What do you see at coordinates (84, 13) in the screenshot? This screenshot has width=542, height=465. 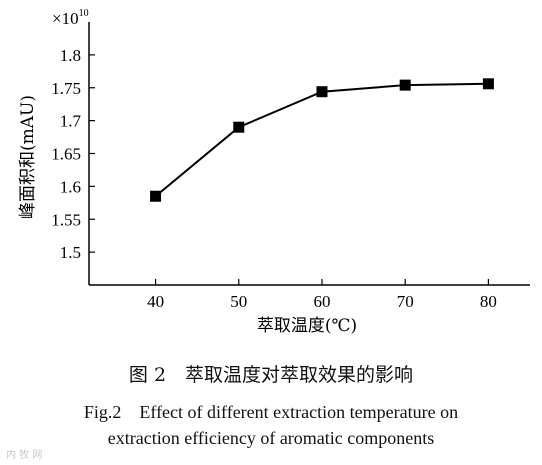 I see `scale-note-exponent: 10` at bounding box center [84, 13].